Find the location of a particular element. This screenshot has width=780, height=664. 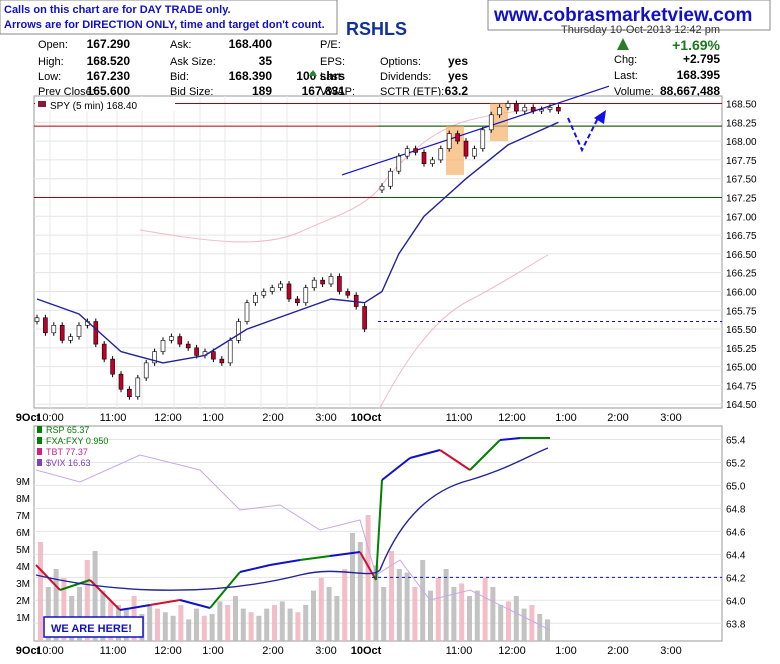

quote-cell-2-7: yes is located at coordinates (458, 76).